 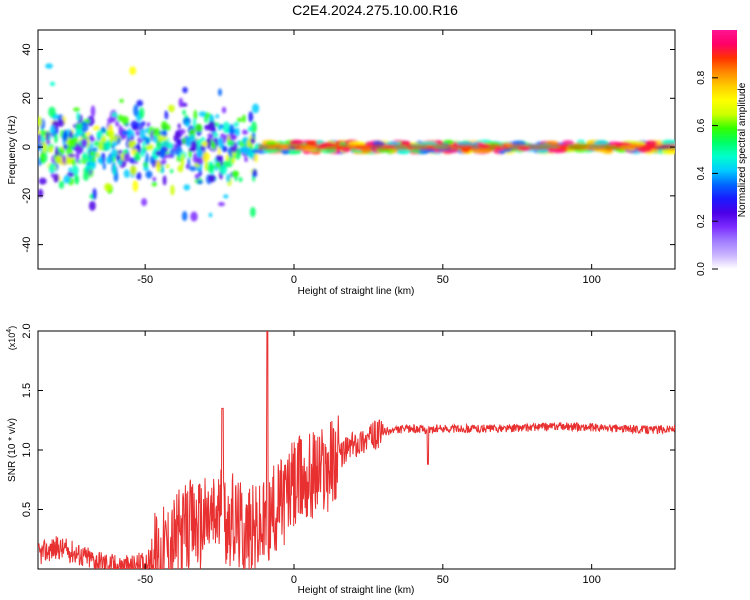 What do you see at coordinates (12, 342) in the screenshot?
I see `snr-multiplier-base: (x10` at bounding box center [12, 342].